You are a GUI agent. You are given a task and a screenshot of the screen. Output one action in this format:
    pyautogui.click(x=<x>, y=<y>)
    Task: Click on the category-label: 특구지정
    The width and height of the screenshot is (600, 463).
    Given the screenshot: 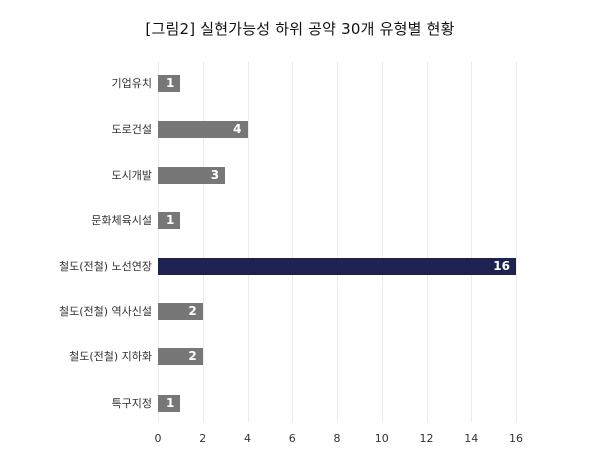 What is the action you would take?
    pyautogui.click(x=131, y=403)
    